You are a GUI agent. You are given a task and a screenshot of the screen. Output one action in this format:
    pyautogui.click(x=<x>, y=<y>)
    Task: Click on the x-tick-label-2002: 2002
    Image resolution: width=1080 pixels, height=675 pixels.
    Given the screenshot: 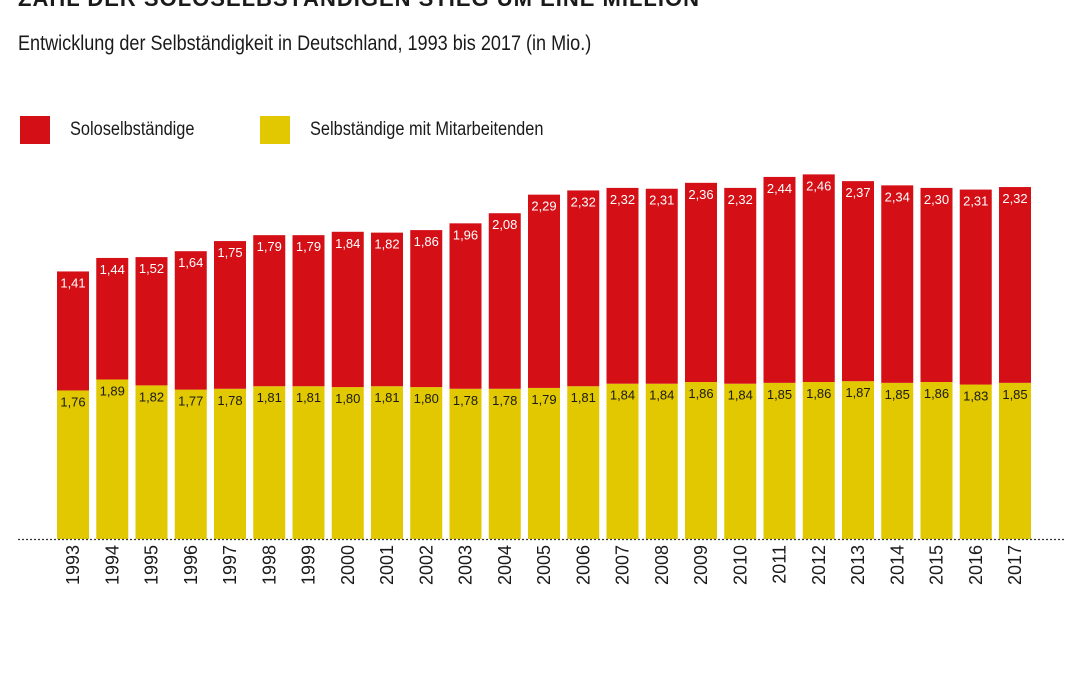 What is the action you would take?
    pyautogui.click(x=426, y=565)
    